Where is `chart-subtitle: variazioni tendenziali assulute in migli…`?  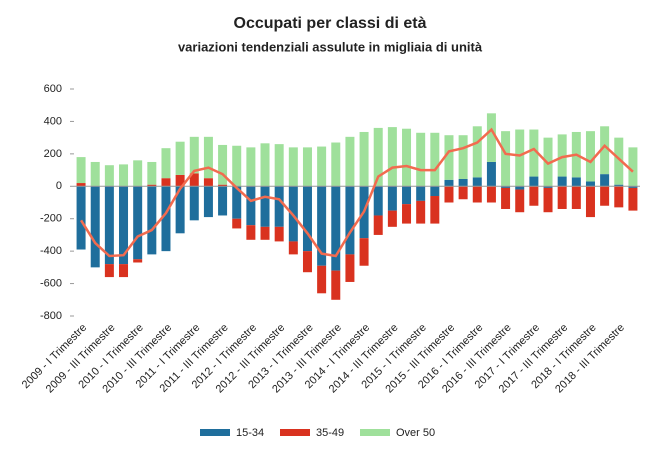
chart-subtitle: variazioni tendenziali assulute in migli… is located at coordinates (330, 46).